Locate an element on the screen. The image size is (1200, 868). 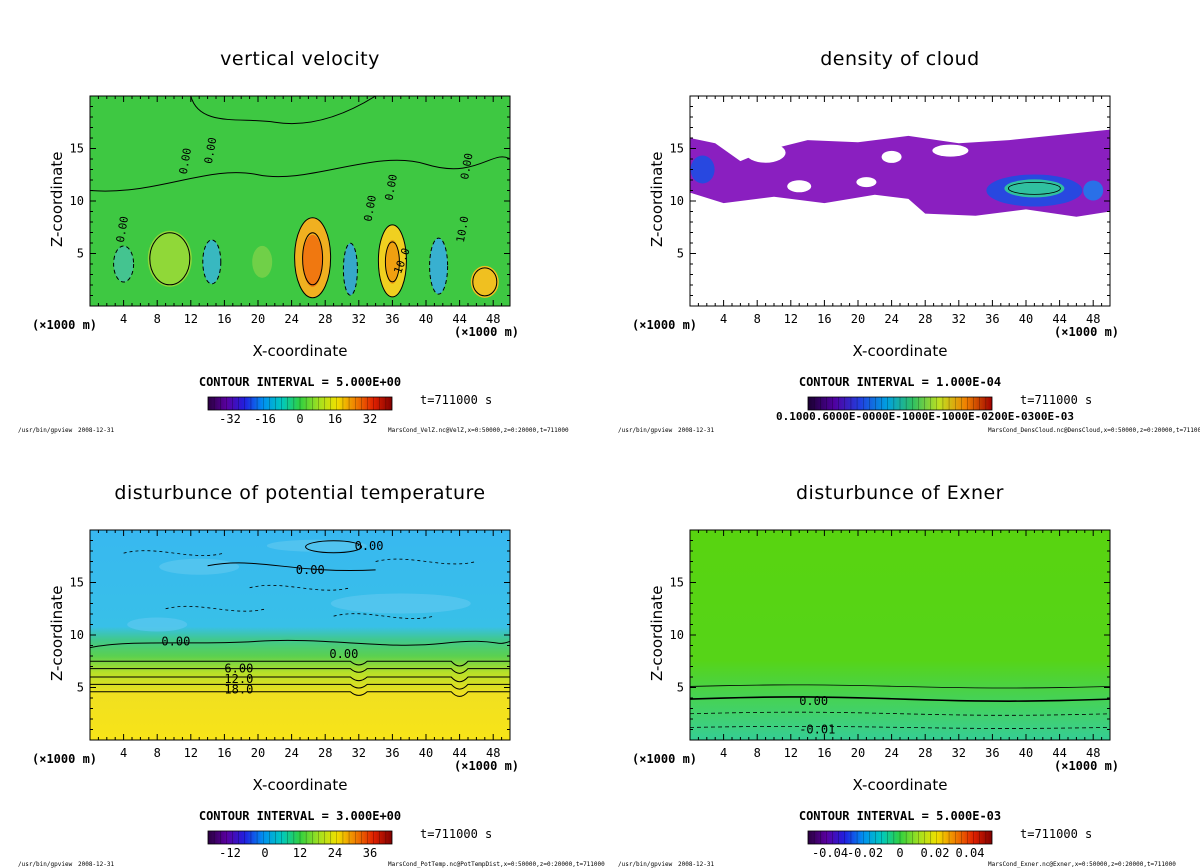
colorbar-tick-label: -0.04 is located at coordinates (830, 853).